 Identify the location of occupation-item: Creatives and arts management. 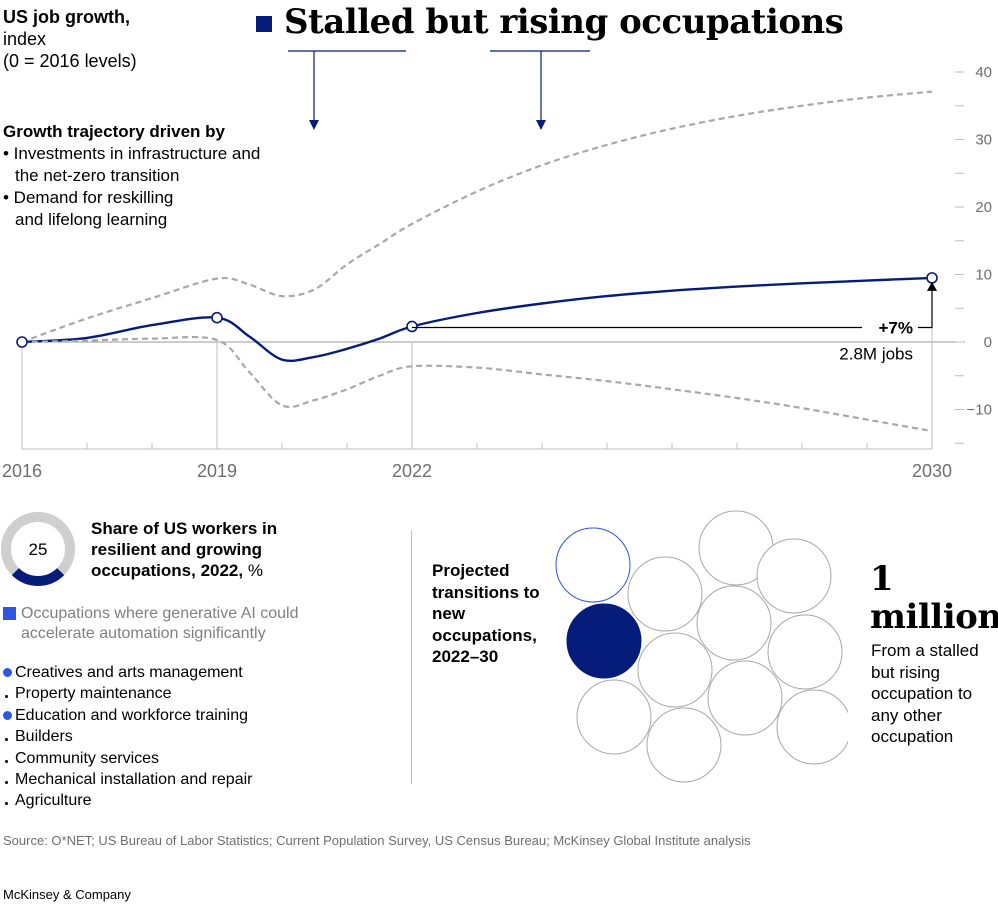
(127, 672).